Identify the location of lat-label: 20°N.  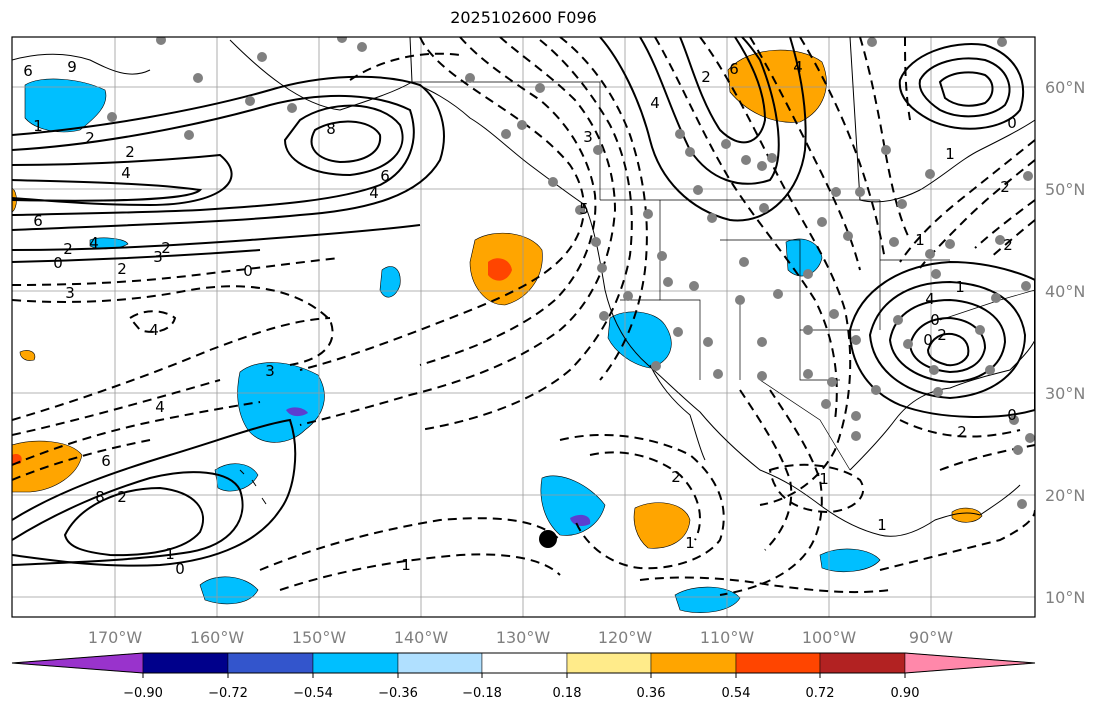
(1065, 495).